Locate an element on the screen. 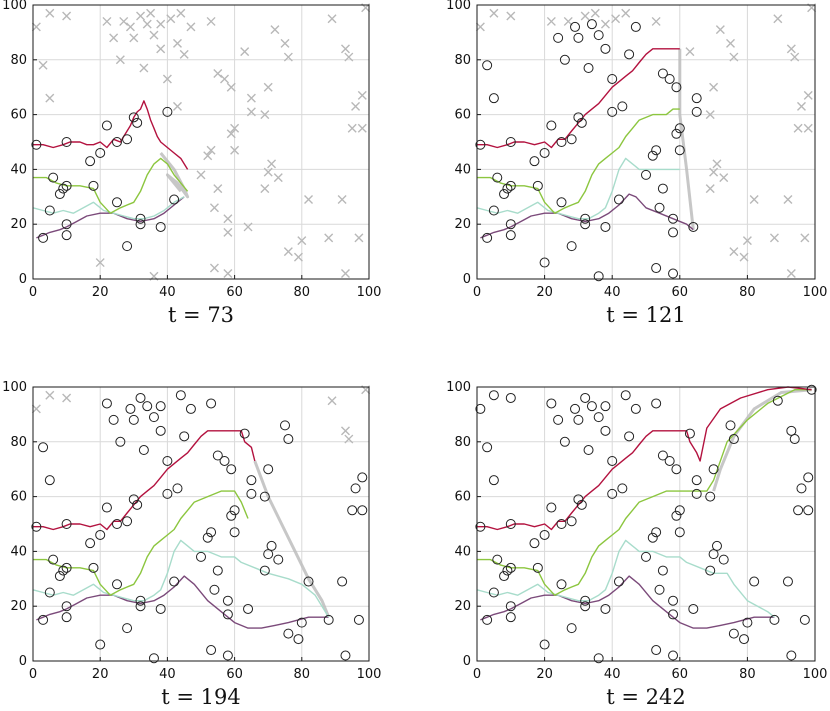 The height and width of the screenshot is (711, 830). trajectory-teal is located at coordinates (181, 578).